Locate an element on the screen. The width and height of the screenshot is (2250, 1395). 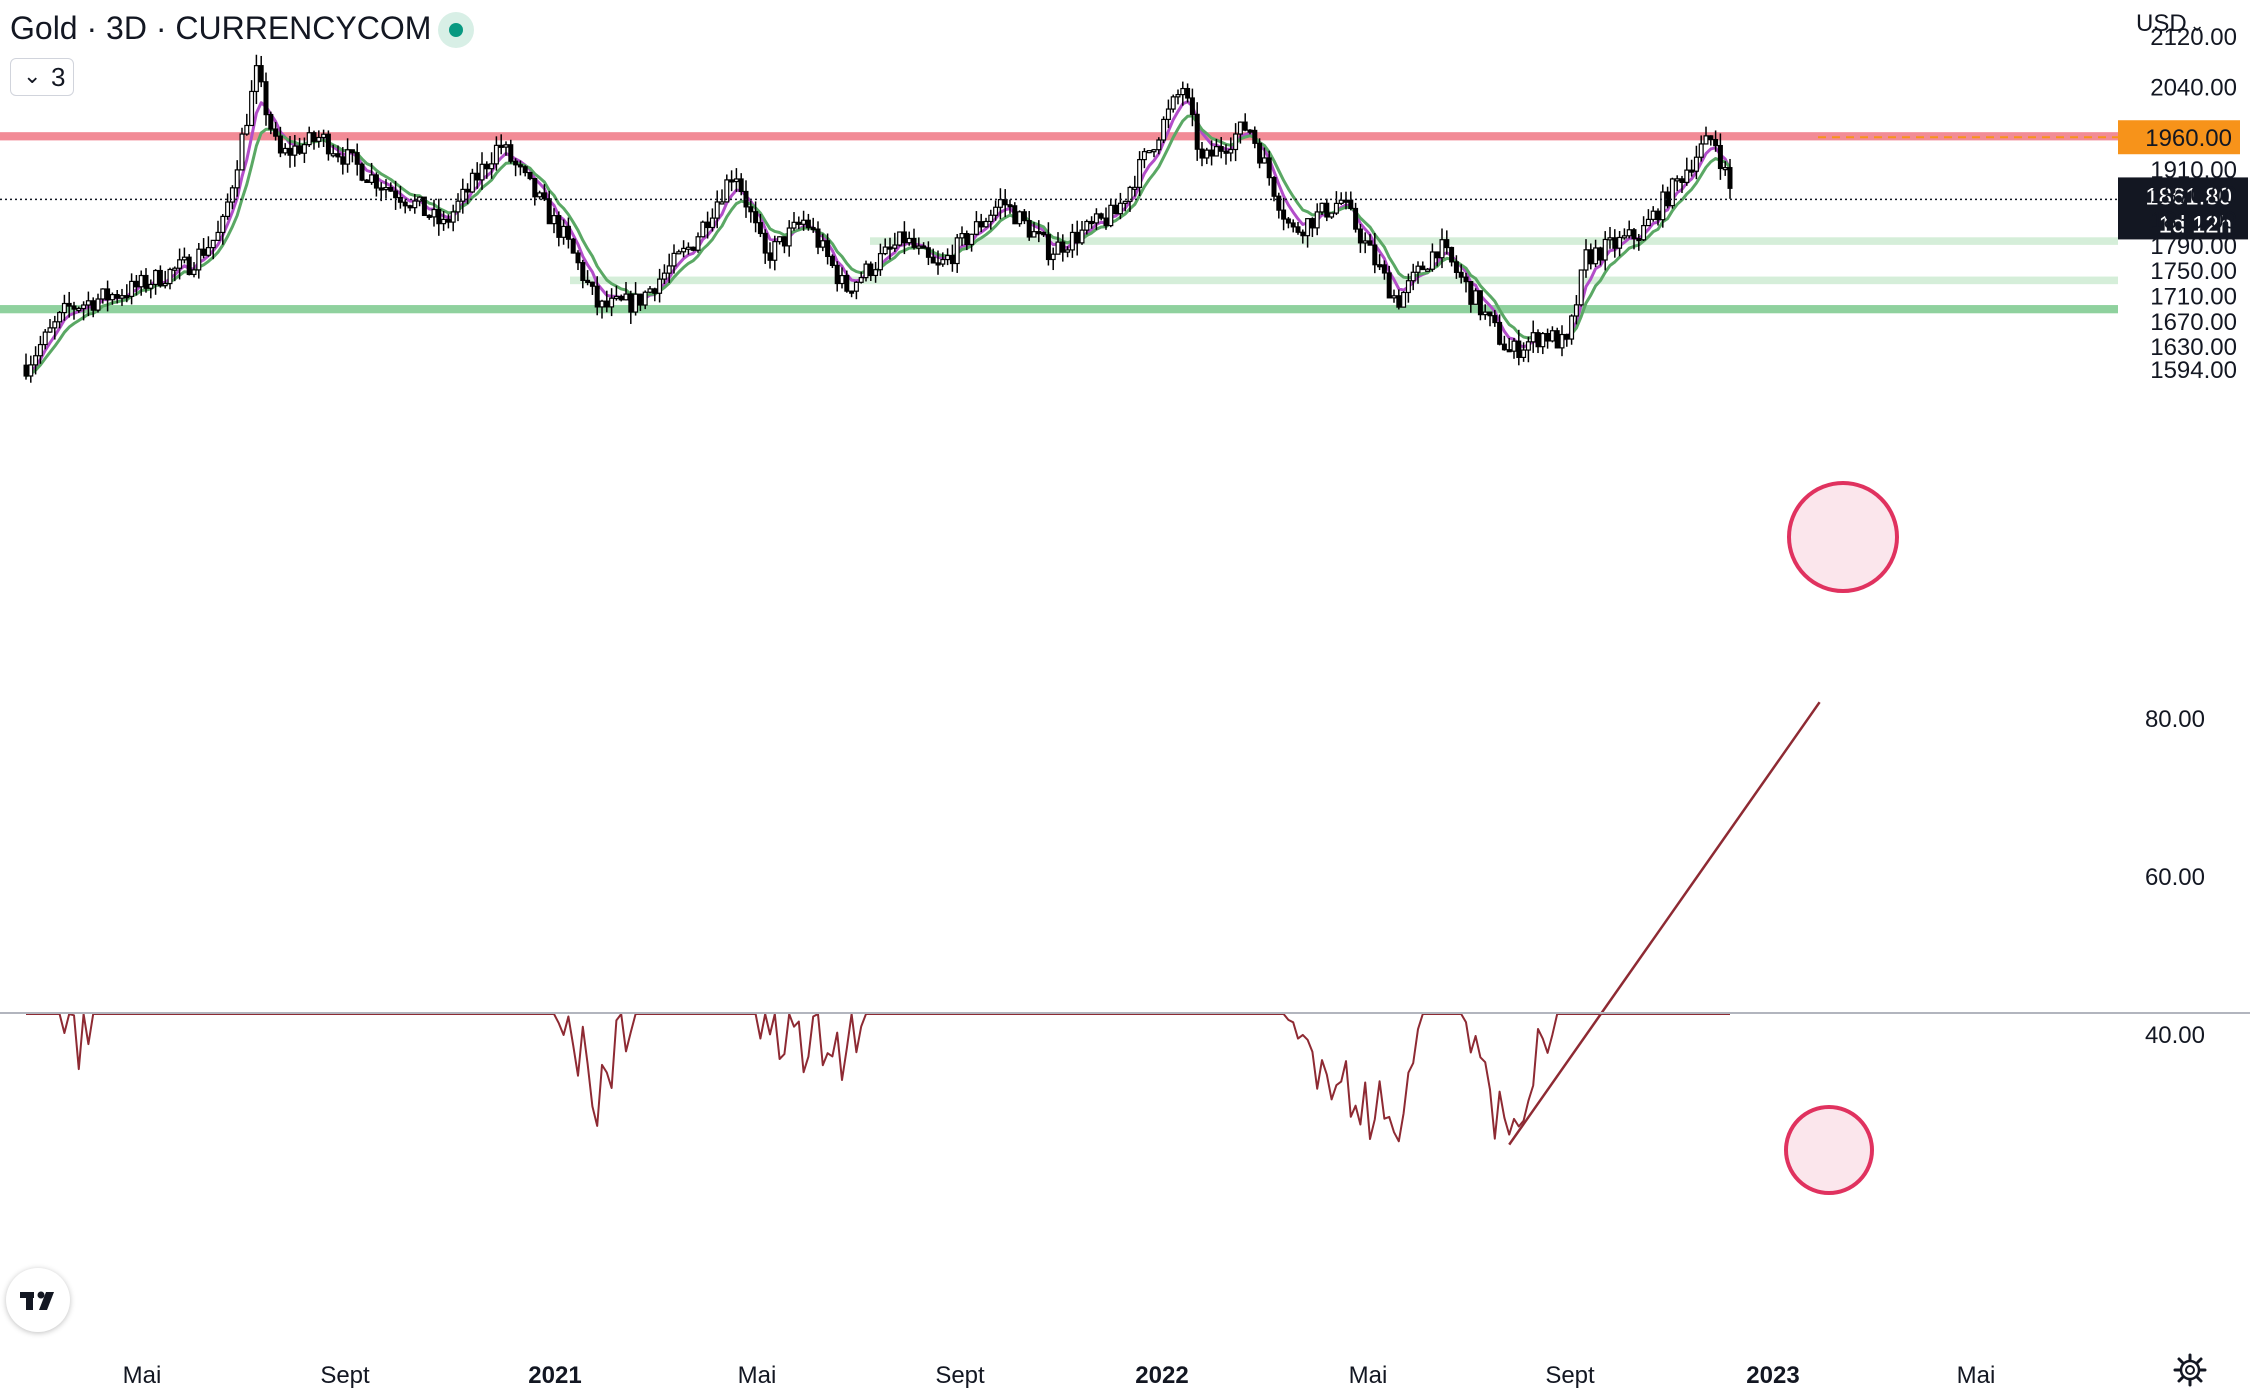
tradingview-logo-icon is located at coordinates (38, 1300).